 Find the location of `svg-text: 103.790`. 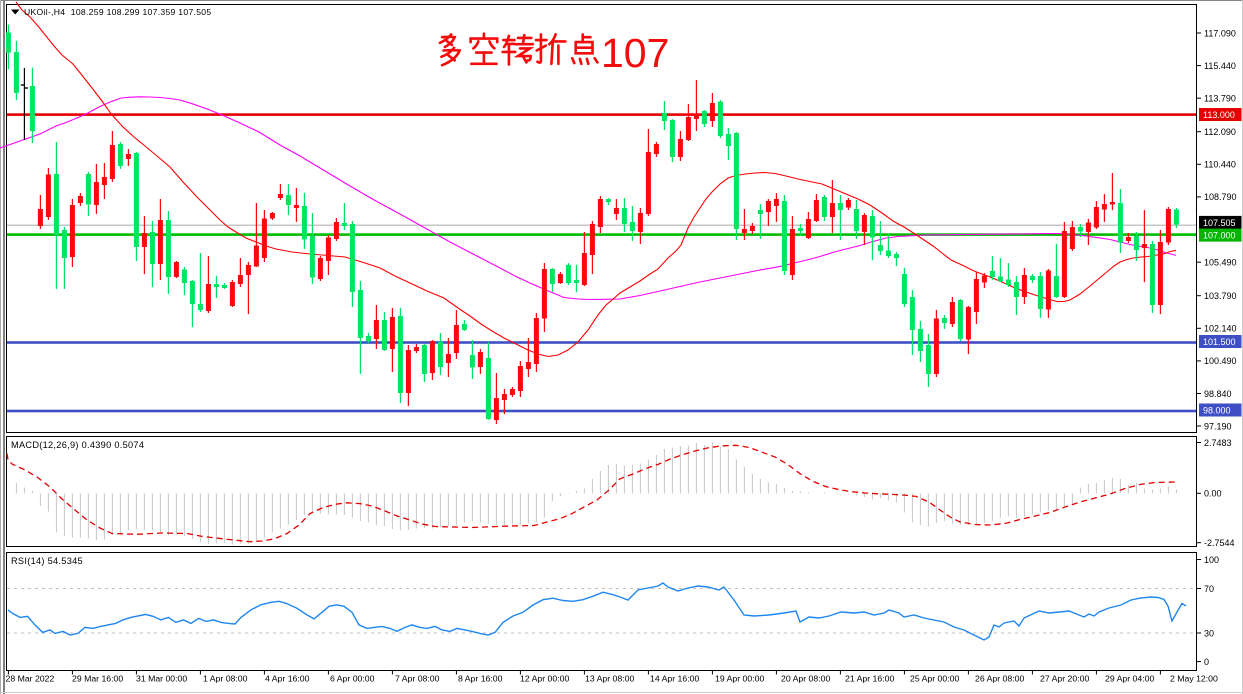

svg-text: 103.790 is located at coordinates (1220, 296).